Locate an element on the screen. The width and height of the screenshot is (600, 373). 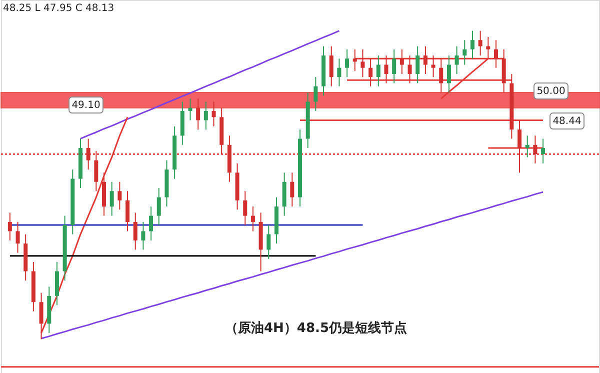
annotation: 50.00 is located at coordinates (551, 91).